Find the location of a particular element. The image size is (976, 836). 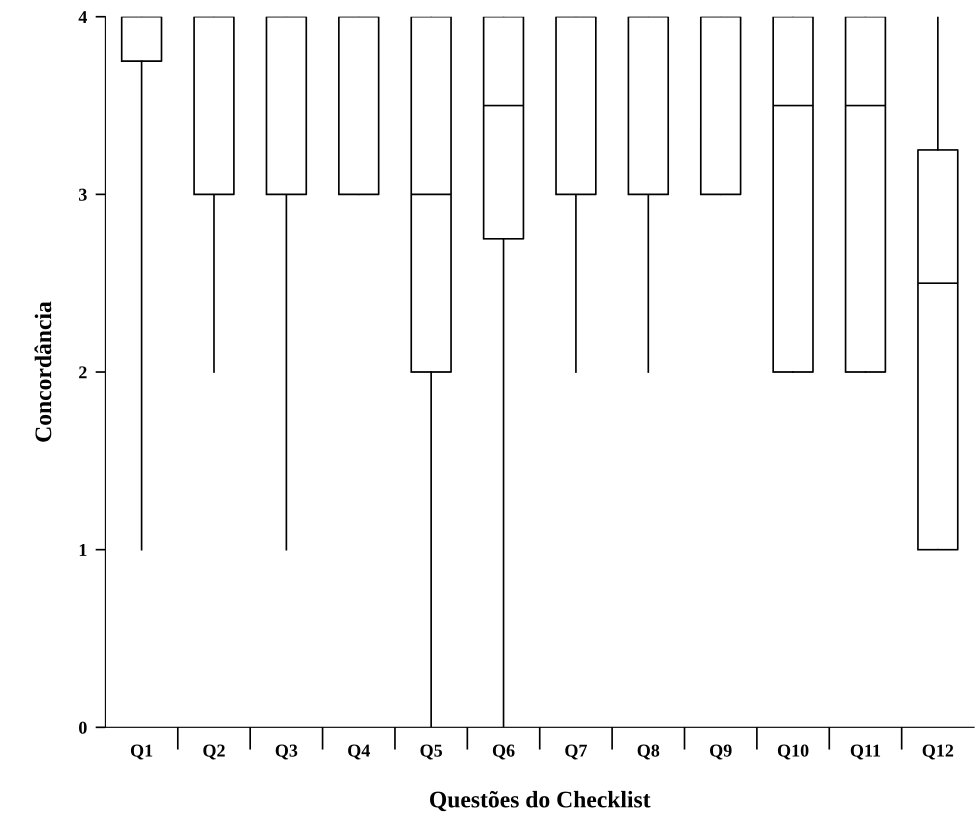

y-tick-label: 2 is located at coordinates (83, 372).